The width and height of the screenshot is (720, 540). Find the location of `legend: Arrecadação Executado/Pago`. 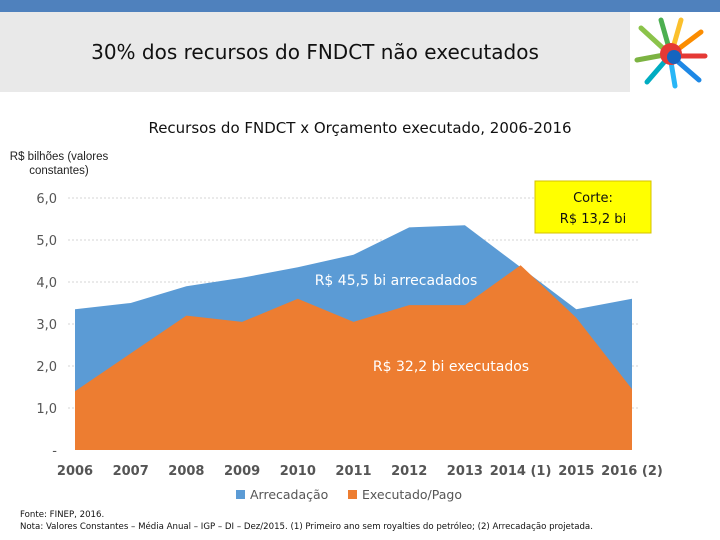

legend: Arrecadação Executado/Pago is located at coordinates (349, 494).